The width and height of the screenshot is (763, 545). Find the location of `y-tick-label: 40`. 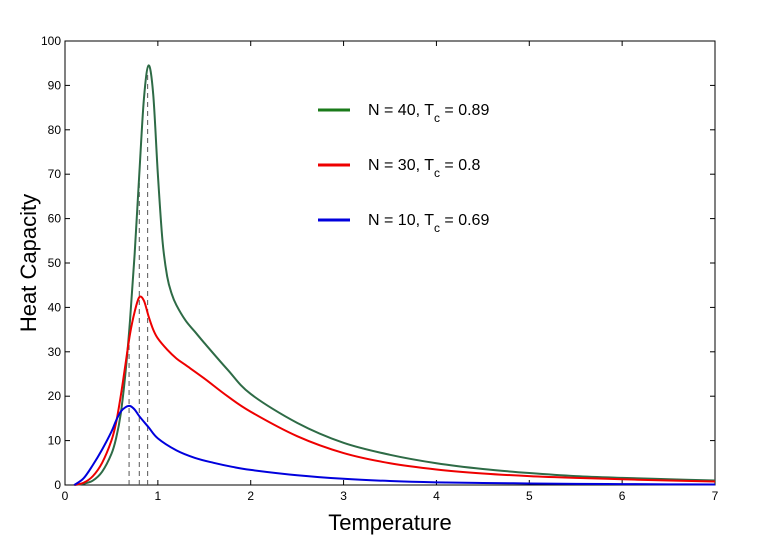

y-tick-label: 40 is located at coordinates (55, 307).